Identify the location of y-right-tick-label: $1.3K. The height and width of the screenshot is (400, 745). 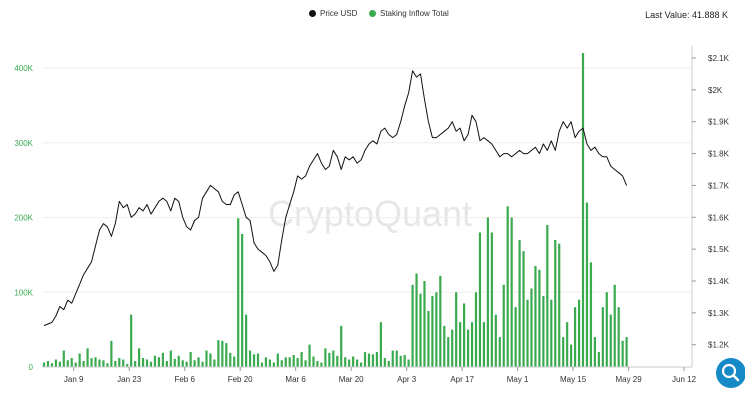
(719, 313).